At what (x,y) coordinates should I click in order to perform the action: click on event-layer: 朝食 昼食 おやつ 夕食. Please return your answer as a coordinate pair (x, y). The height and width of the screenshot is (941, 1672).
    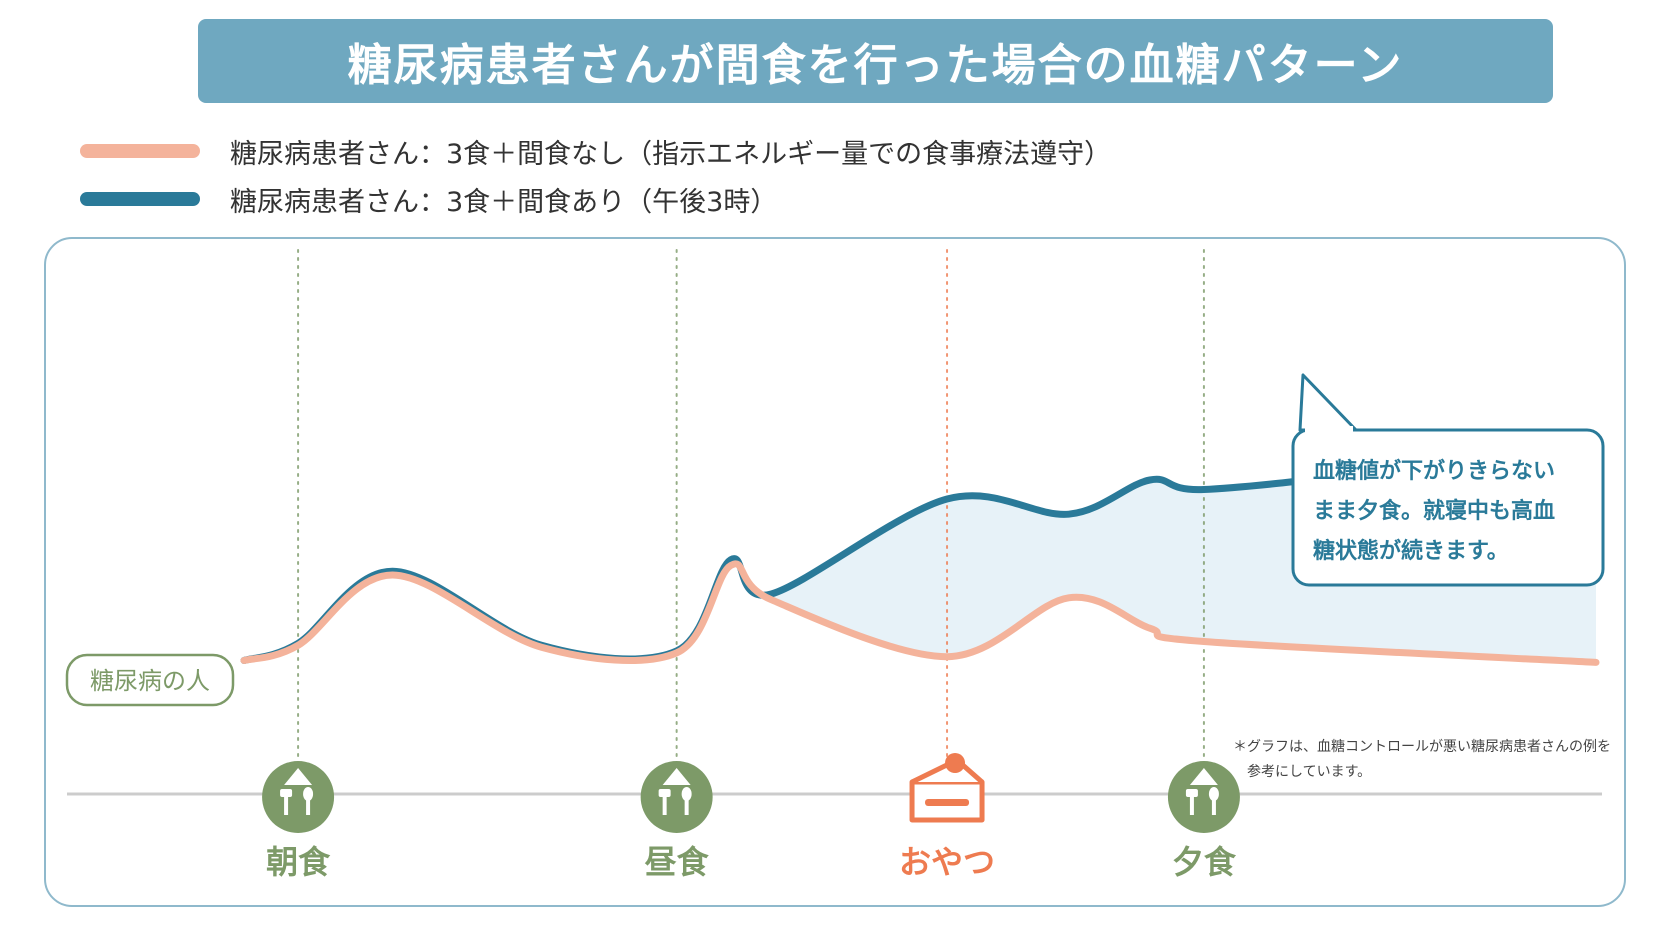
    Looking at the image, I should click on (751, 817).